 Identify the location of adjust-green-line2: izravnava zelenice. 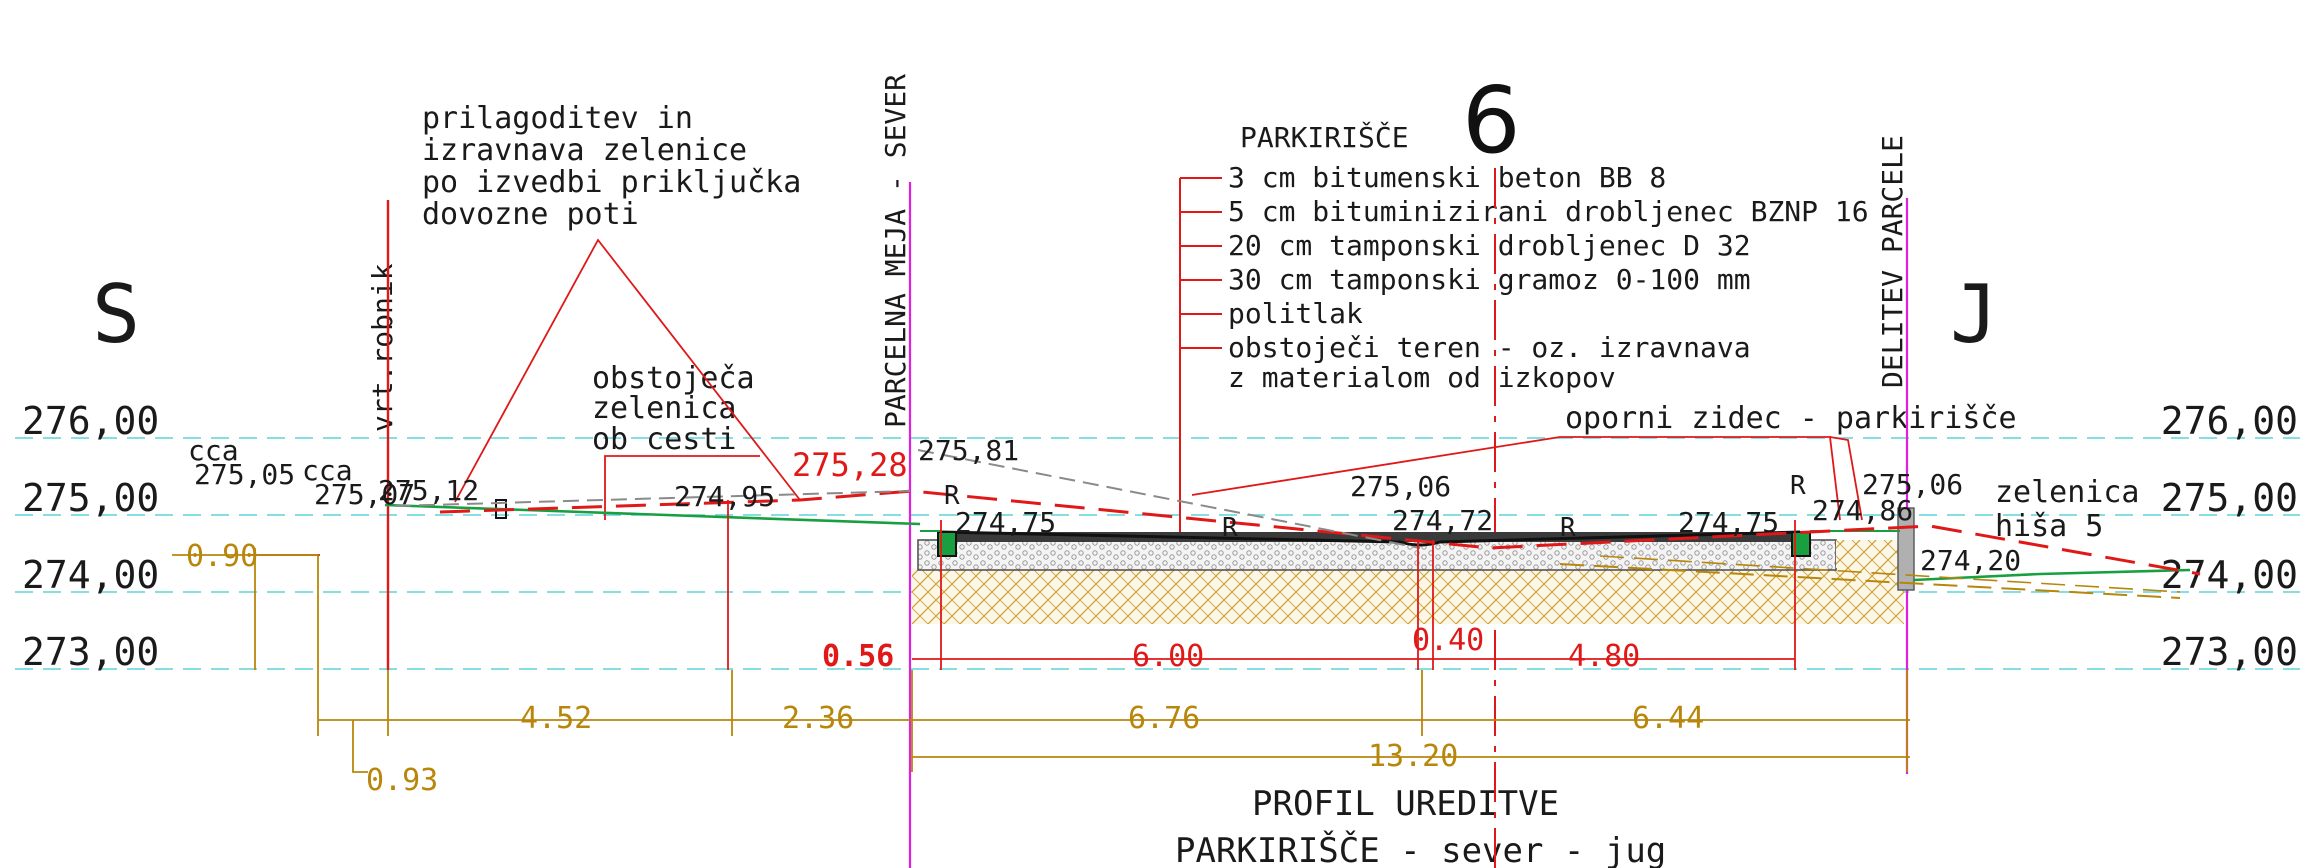
(584, 150).